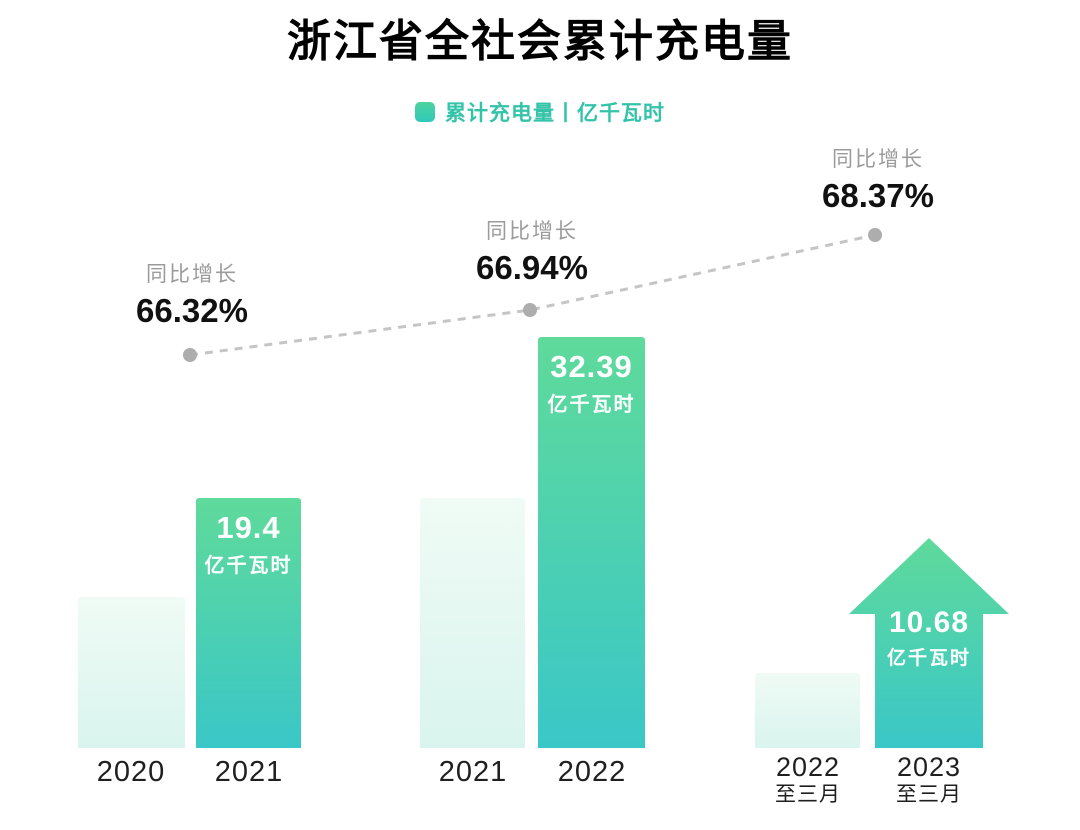 This screenshot has width=1080, height=830. Describe the element at coordinates (248, 623) in the screenshot. I see `bar-2021: 19.4 亿千瓦时` at that location.